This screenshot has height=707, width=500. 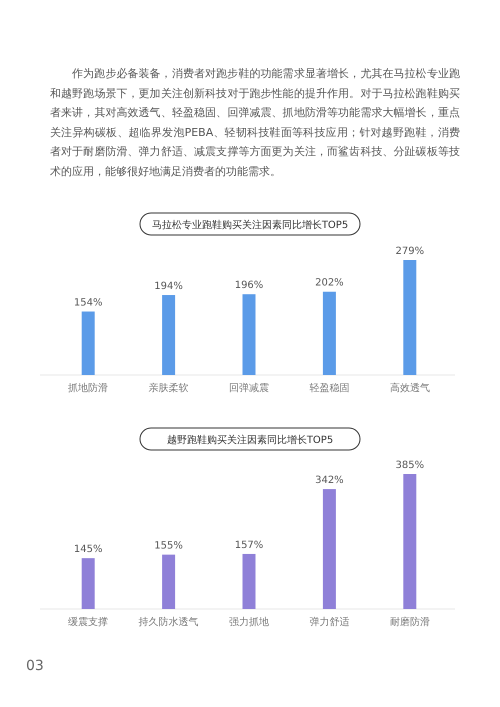 I want to click on data-label: 145%, so click(x=88, y=550).